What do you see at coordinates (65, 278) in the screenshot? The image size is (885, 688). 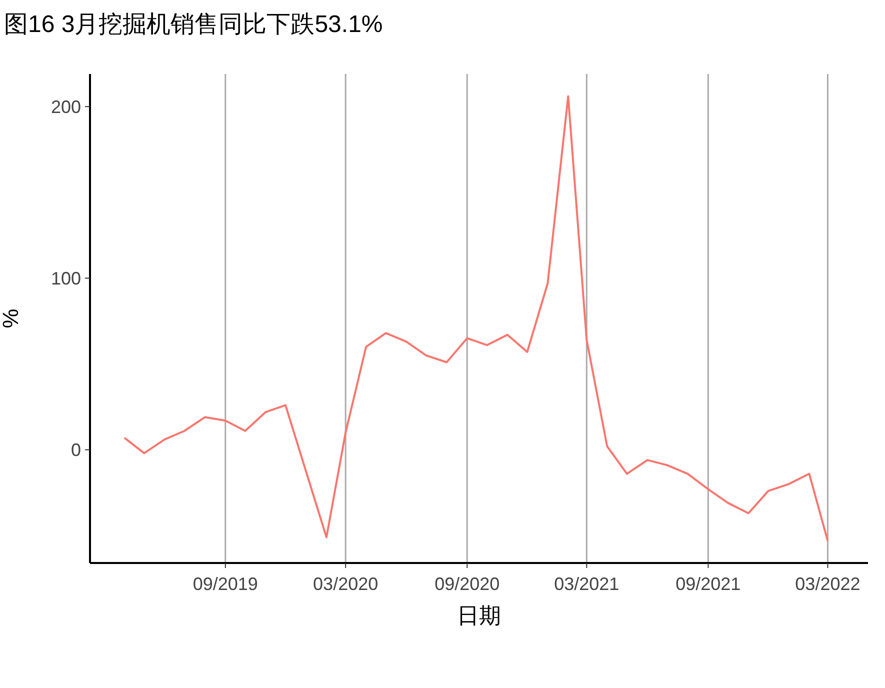 I see `y-tick-label: 100` at bounding box center [65, 278].